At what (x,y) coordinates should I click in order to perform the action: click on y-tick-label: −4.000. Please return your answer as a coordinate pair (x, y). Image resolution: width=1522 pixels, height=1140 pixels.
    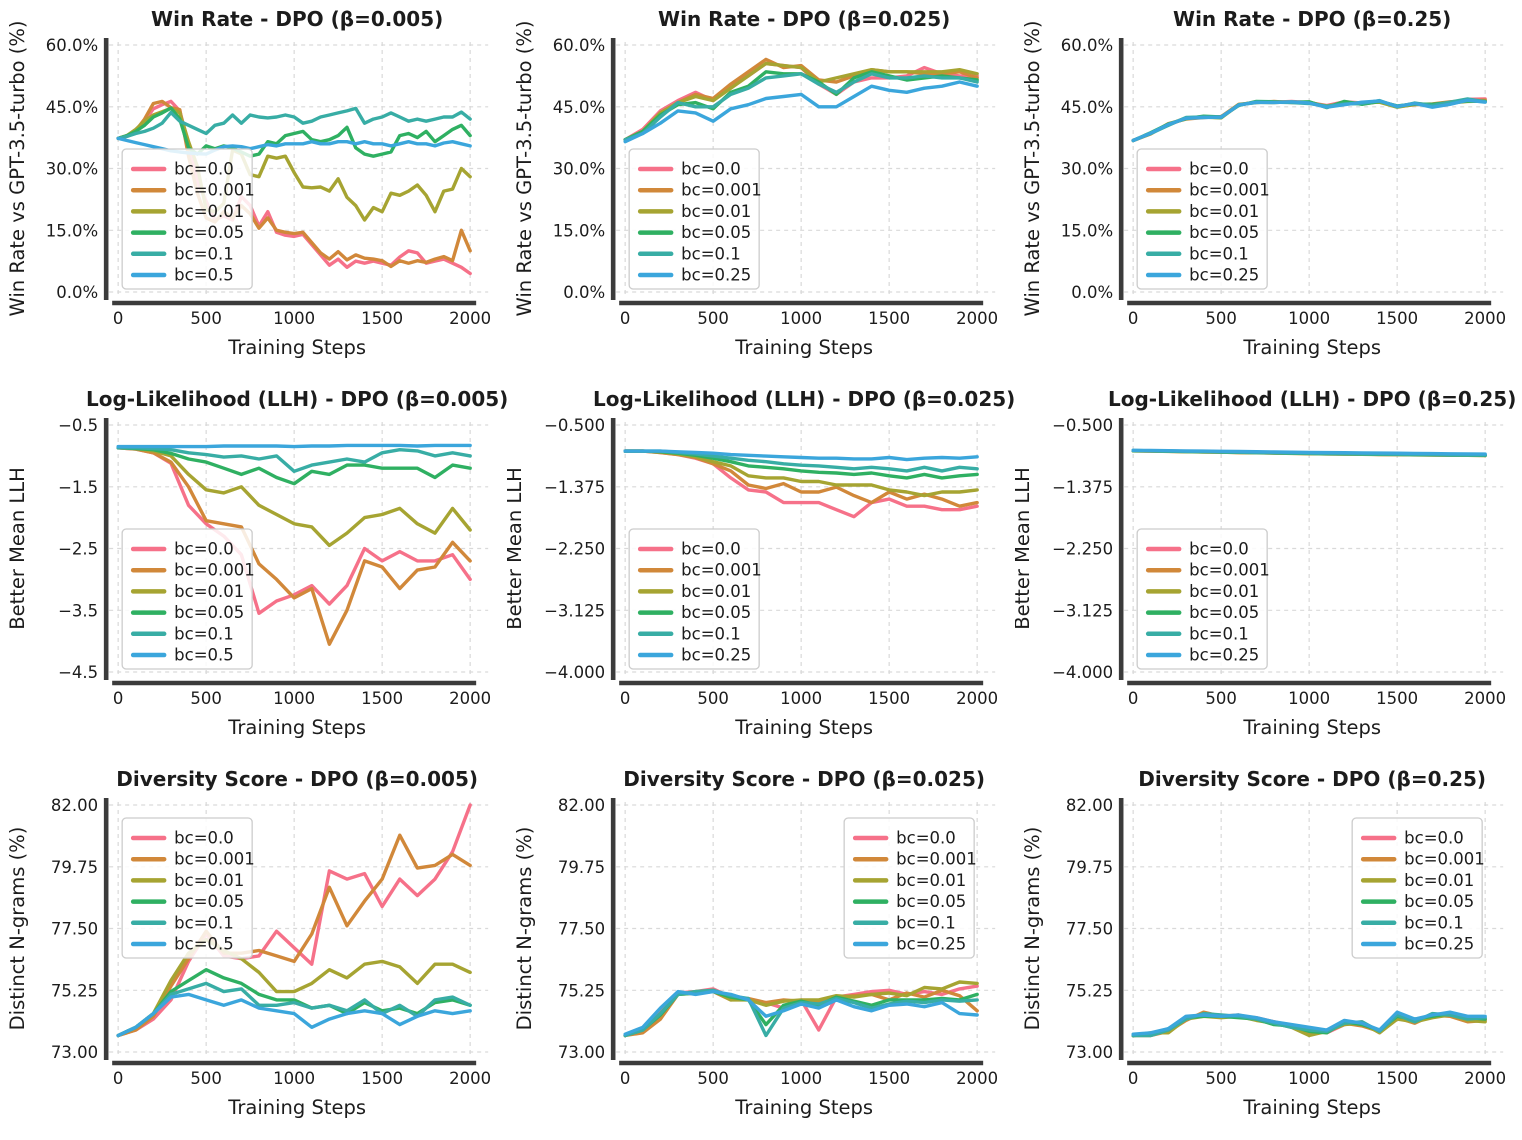
    Looking at the image, I should click on (574, 672).